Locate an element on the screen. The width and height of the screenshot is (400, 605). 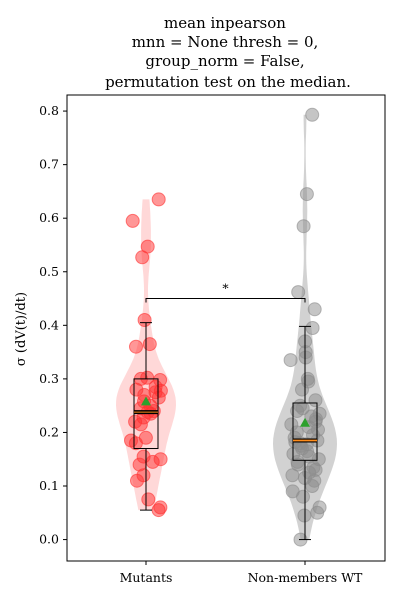
mean-marker-wt is located at coordinates (305, 422).